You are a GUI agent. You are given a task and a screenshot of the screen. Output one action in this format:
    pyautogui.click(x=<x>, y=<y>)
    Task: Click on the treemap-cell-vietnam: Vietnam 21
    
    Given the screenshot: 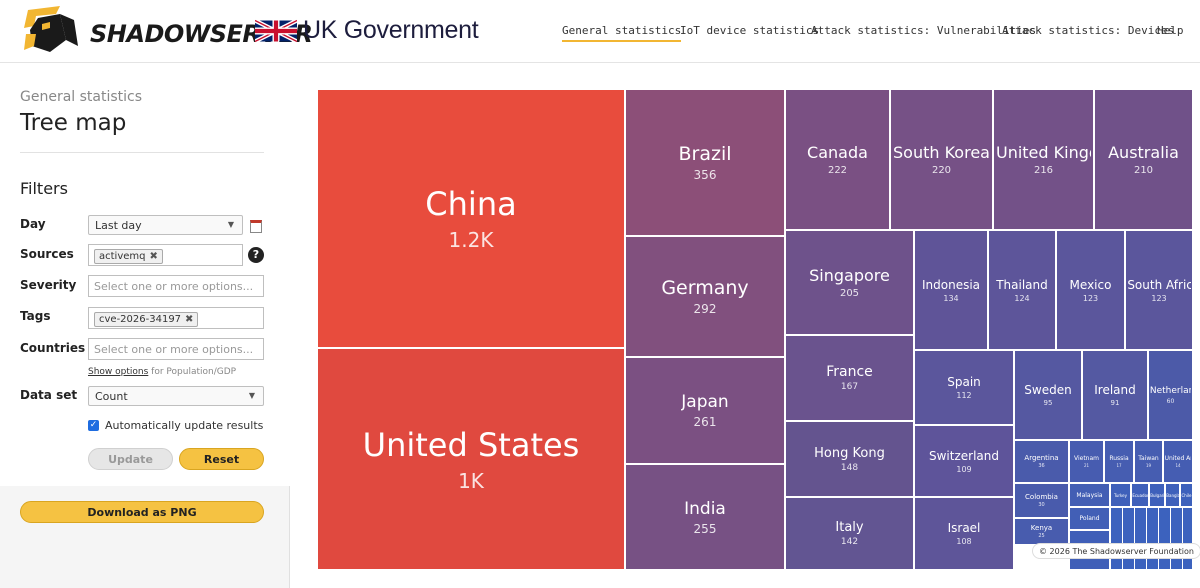 What is the action you would take?
    pyautogui.click(x=1086, y=461)
    